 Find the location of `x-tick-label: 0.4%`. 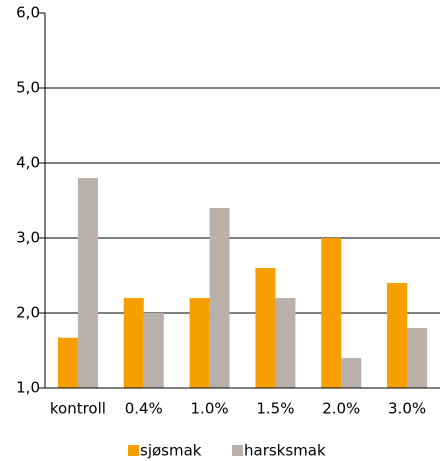

x-tick-label: 0.4% is located at coordinates (144, 409).